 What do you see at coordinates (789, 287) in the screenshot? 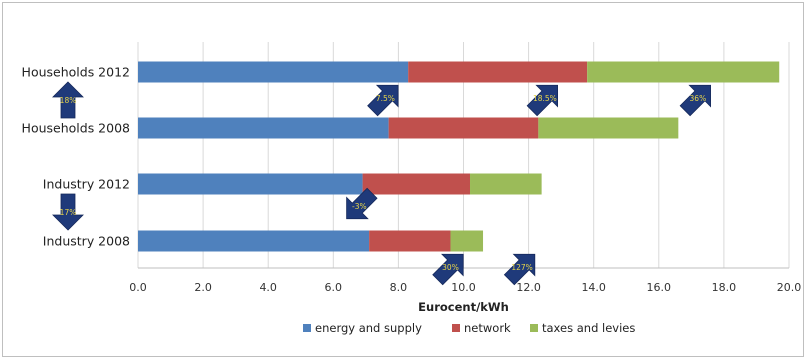
I see `x-tick-label: 20.0` at bounding box center [789, 287].